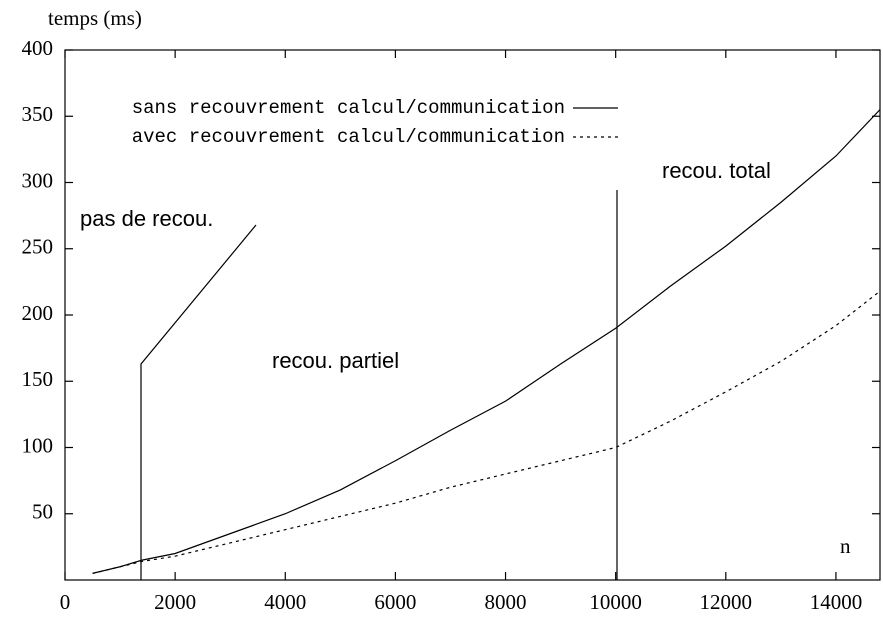 This screenshot has width=883, height=622. What do you see at coordinates (38, 445) in the screenshot?
I see `y-tick-label: 100` at bounding box center [38, 445].